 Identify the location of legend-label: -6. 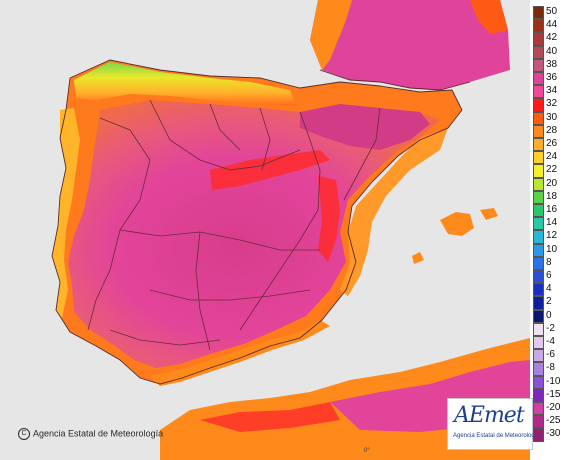
(550, 355).